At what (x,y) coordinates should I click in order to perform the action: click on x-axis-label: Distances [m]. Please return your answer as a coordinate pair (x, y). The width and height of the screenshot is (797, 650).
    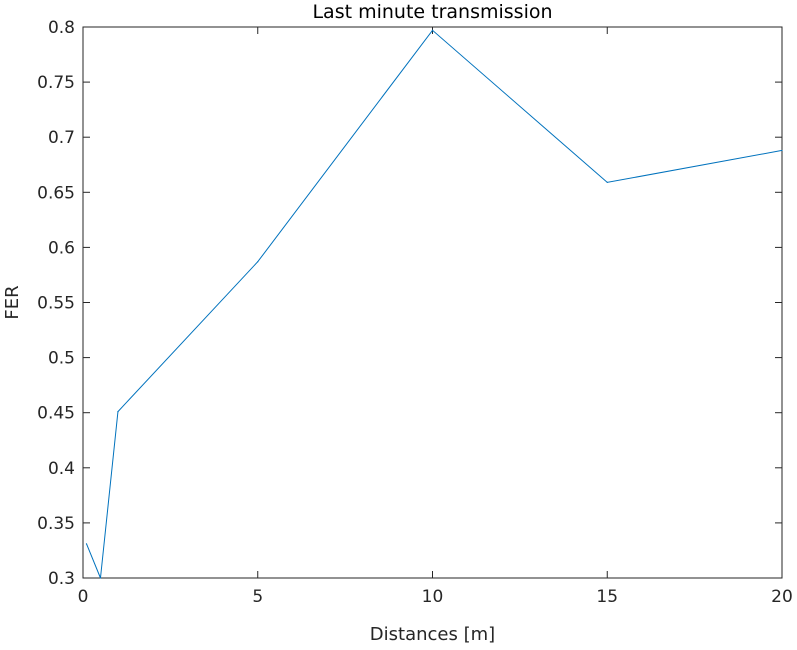
    Looking at the image, I should click on (432, 634).